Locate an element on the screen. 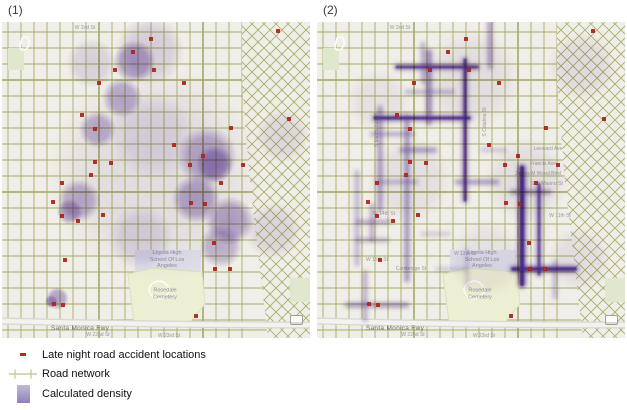  legend-item-accidents: Late night road accident locations is located at coordinates (105, 354).